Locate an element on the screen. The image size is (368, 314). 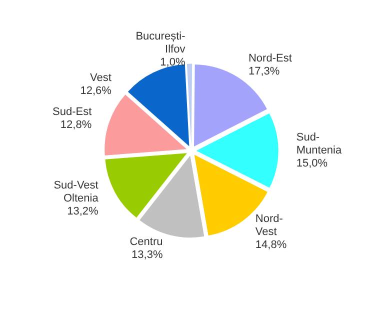
data-label: 15,0% is located at coordinates (312, 164).